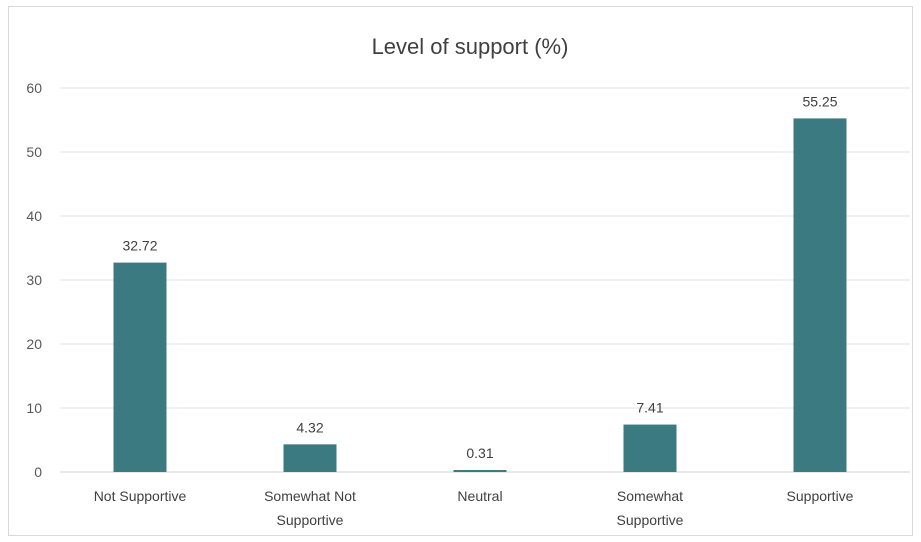 The width and height of the screenshot is (921, 542). Describe the element at coordinates (479, 453) in the screenshot. I see `data-label: 0.31` at that location.